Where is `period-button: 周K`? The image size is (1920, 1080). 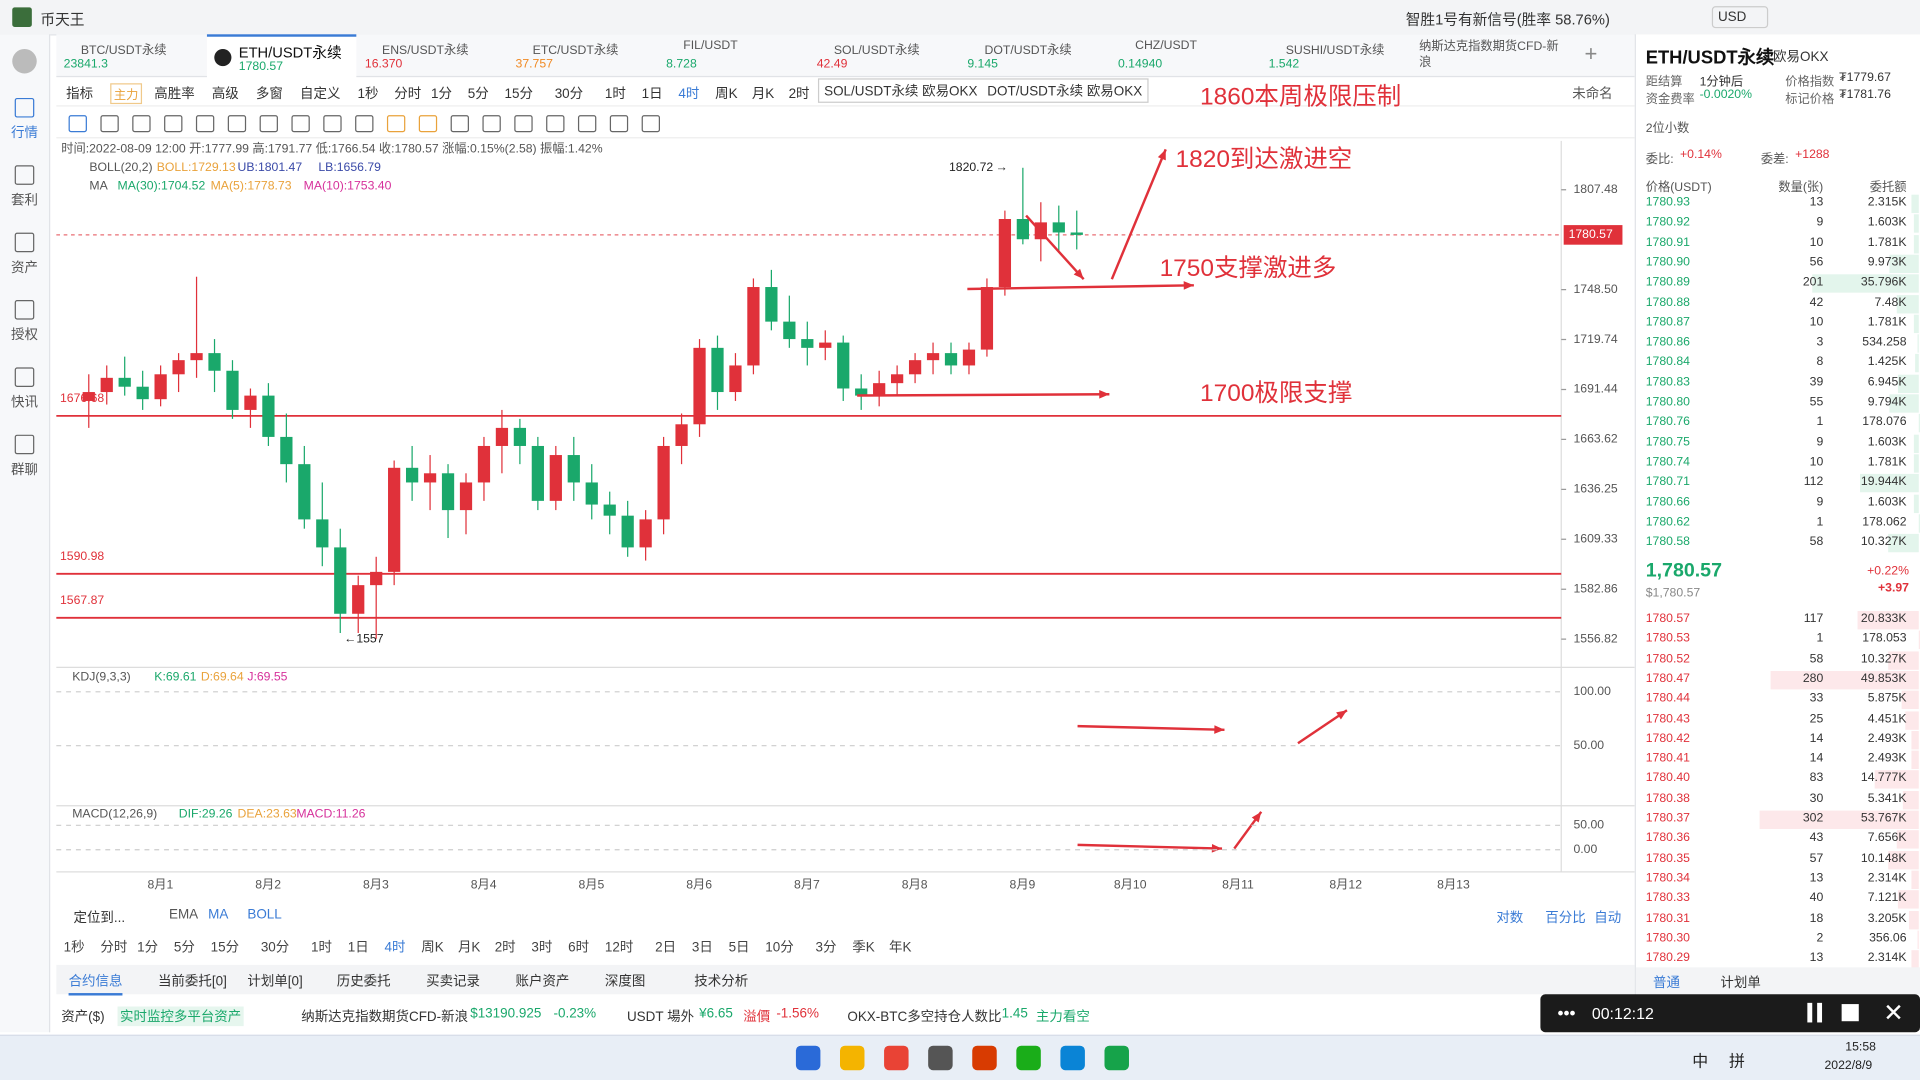
period-button: 周K is located at coordinates (432, 948).